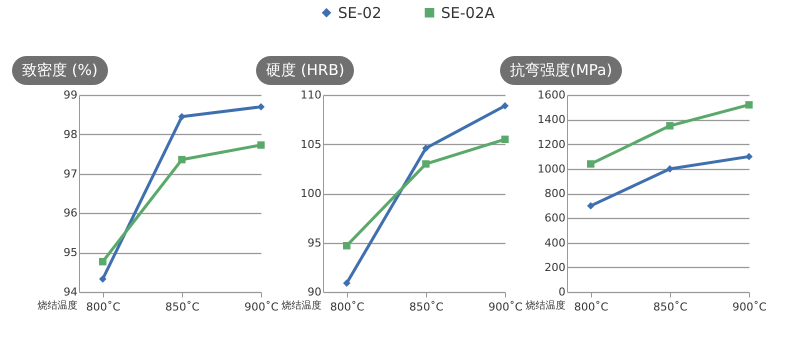  Describe the element at coordinates (562, 292) in the screenshot. I see `y-tick-label: 0` at that location.